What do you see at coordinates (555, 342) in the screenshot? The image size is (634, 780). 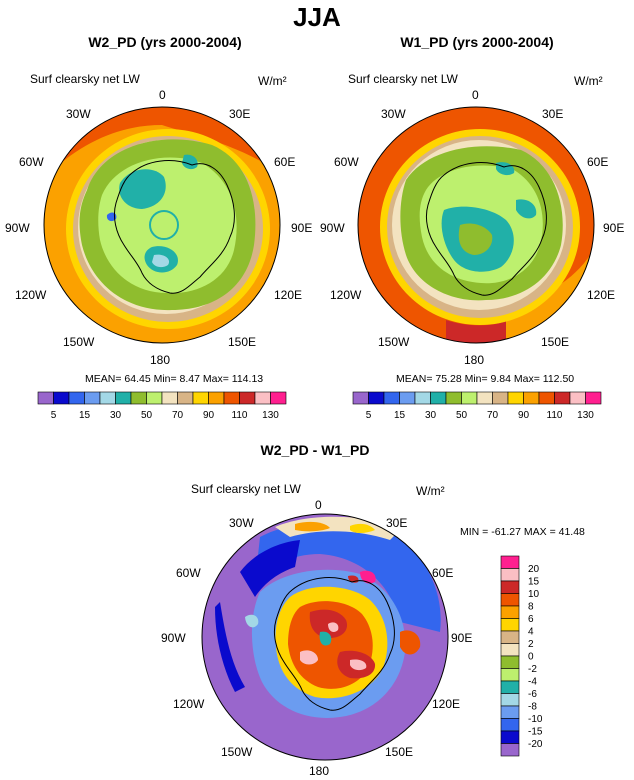 I see `panel2-lon-label: 150E` at bounding box center [555, 342].